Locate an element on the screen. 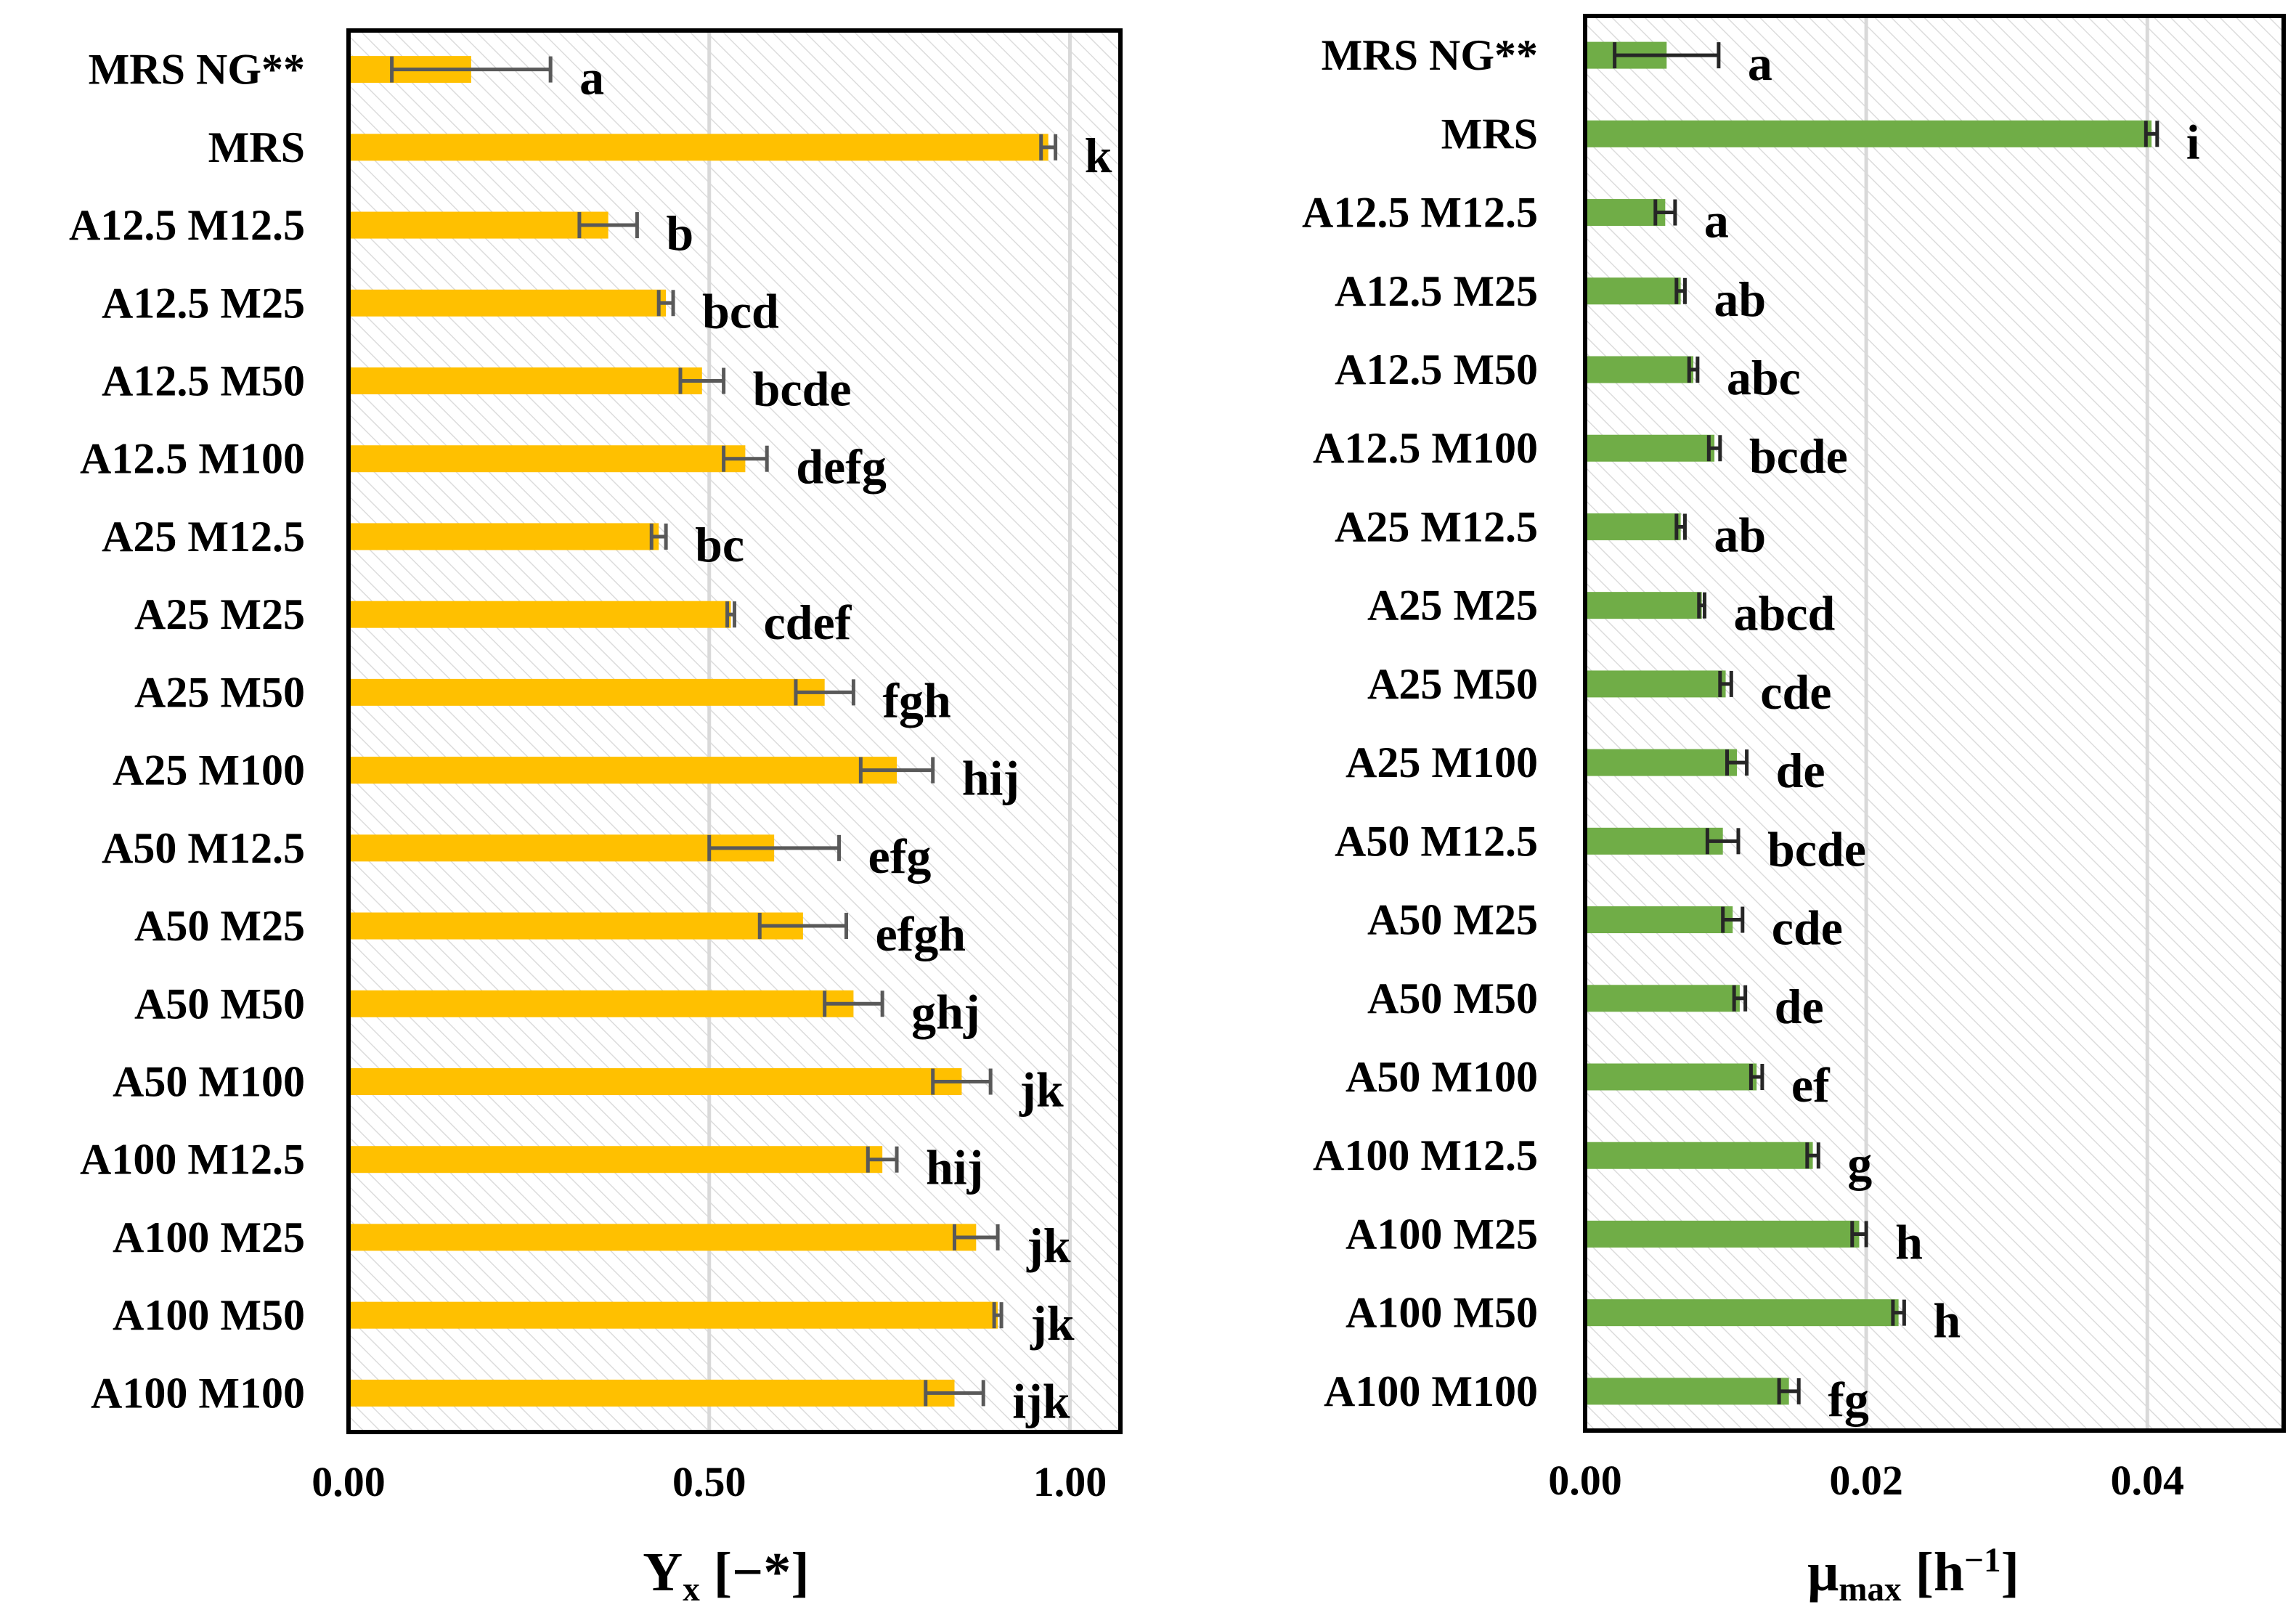 This screenshot has width=2296, height=1623. growth-rate-significance-letter: h is located at coordinates (1909, 1242).